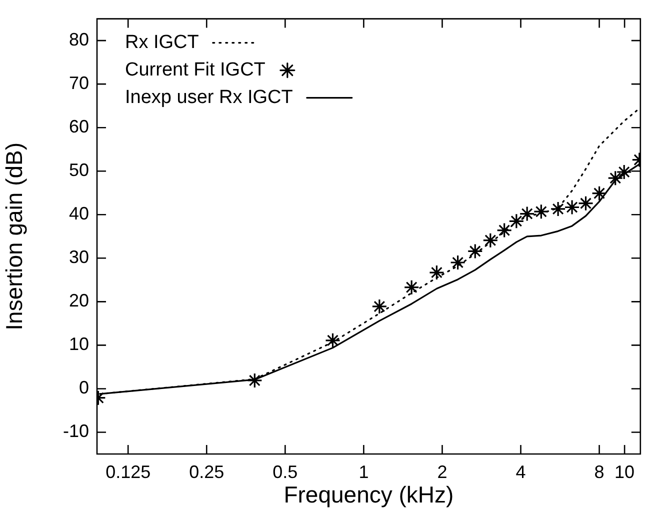 The width and height of the screenshot is (649, 514). What do you see at coordinates (78, 170) in the screenshot?
I see `y-tick-label: 50` at bounding box center [78, 170].